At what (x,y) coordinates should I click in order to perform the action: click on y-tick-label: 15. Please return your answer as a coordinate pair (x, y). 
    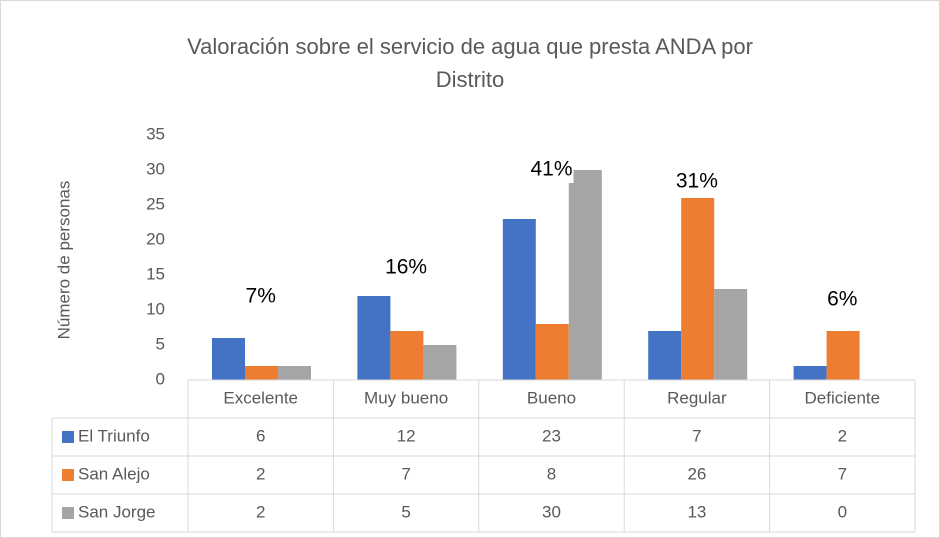
    Looking at the image, I should click on (155, 273).